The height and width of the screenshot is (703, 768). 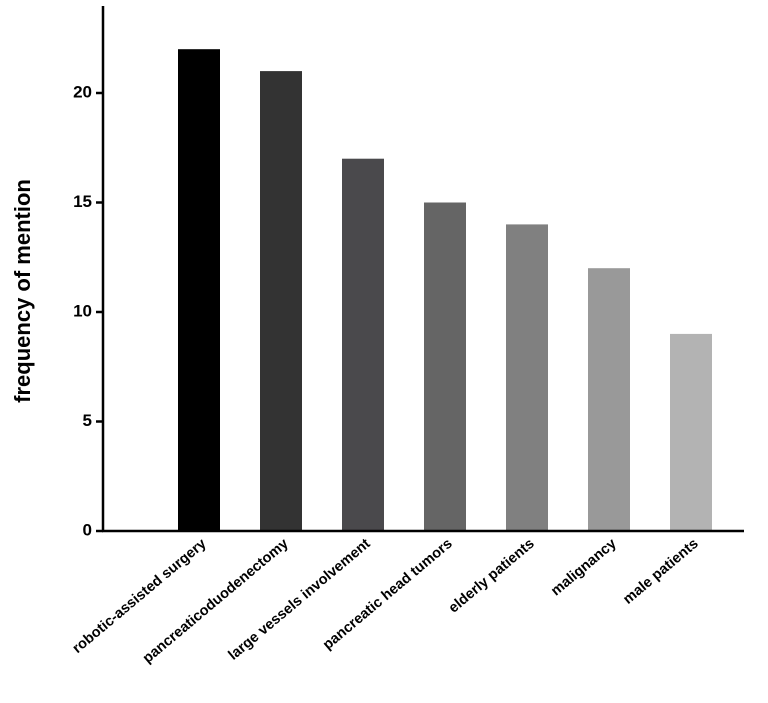 What do you see at coordinates (216, 601) in the screenshot?
I see `x-tick-label: pancreaticoduodenectomy` at bounding box center [216, 601].